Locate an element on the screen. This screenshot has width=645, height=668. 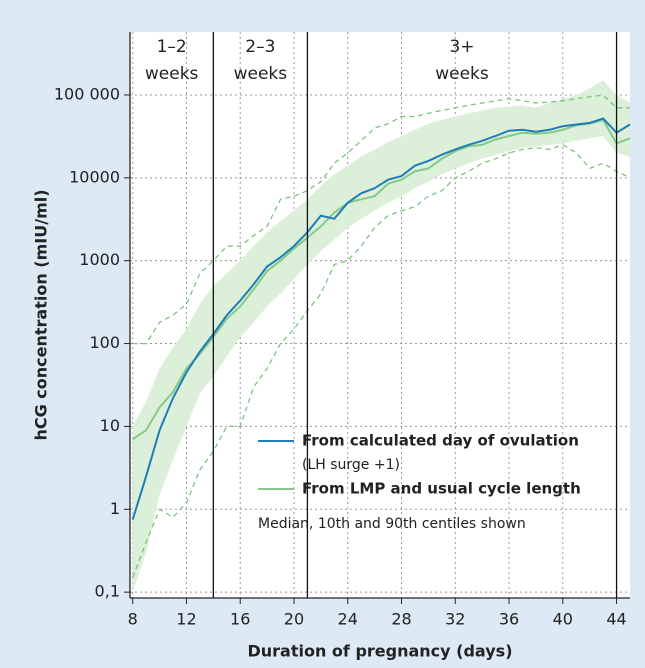
y-axis-title: hCG concentration (mIU/ml) is located at coordinates (41, 314).